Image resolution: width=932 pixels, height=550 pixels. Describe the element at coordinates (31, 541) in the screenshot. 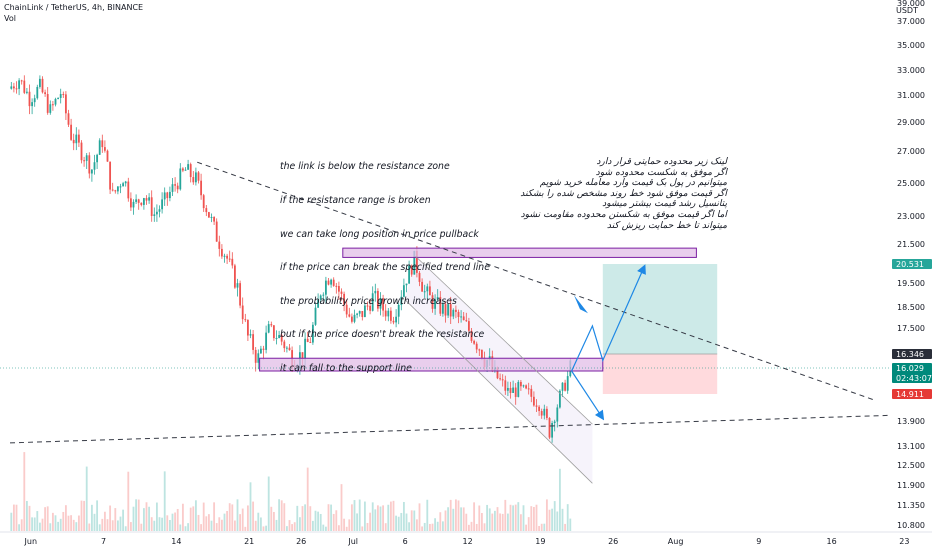

I see `x-tick-label: Jun` at that location.